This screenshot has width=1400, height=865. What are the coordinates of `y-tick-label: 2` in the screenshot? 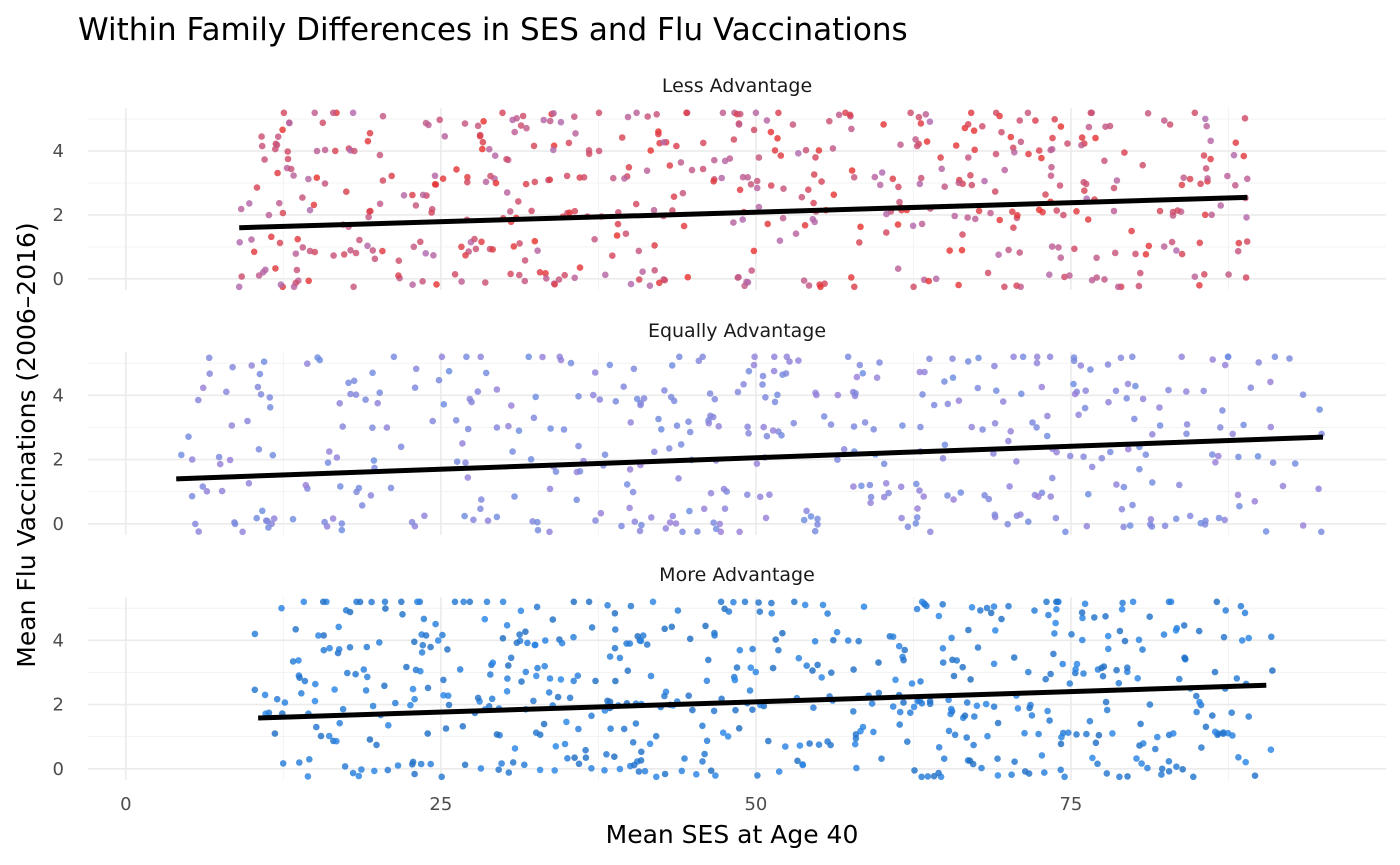 It's located at (58, 705).